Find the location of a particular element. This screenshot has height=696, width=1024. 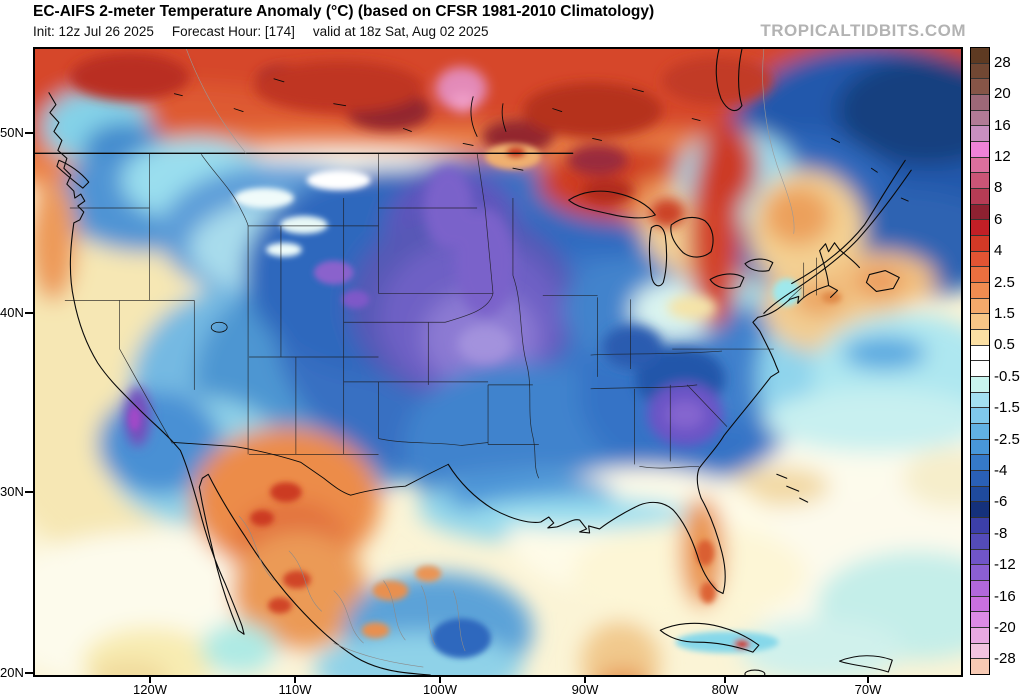

colorbar-label: 28 is located at coordinates (1002, 62).